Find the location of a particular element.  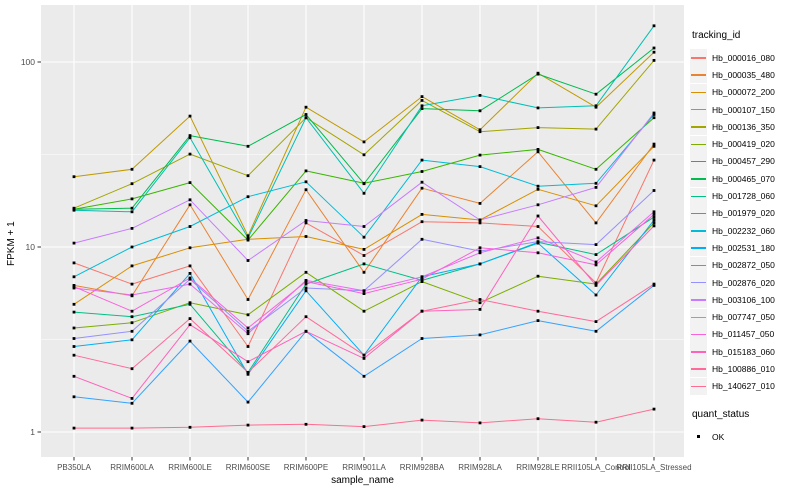

legend-item-Hb_002232_060: Hb_002232_060 is located at coordinates (744, 231).